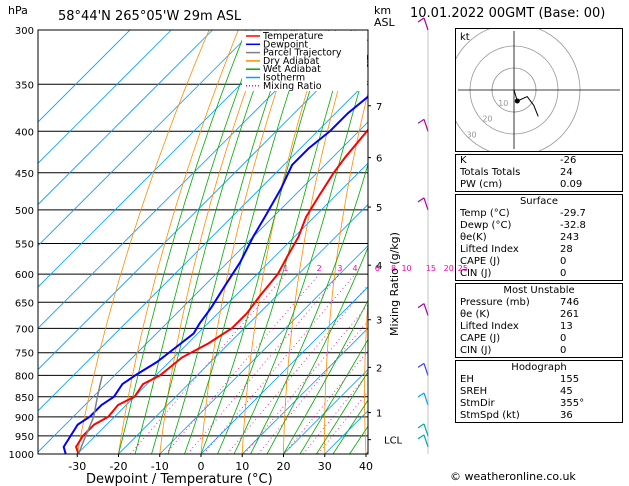 The height and width of the screenshot is (486, 629). What do you see at coordinates (285, 44) in the screenshot?
I see `legend-label: Dewpoint` at bounding box center [285, 44].